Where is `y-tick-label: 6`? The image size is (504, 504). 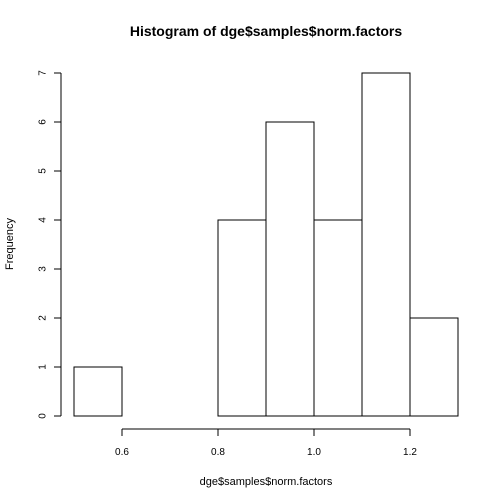 y-tick-label: 6 is located at coordinates (43, 122).